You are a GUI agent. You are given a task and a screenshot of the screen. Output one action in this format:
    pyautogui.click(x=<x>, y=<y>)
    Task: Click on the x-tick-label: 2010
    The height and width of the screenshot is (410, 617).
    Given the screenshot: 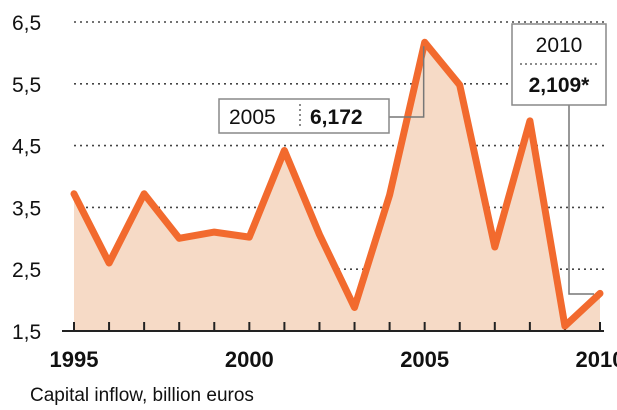 What is the action you would take?
    pyautogui.click(x=596, y=359)
    